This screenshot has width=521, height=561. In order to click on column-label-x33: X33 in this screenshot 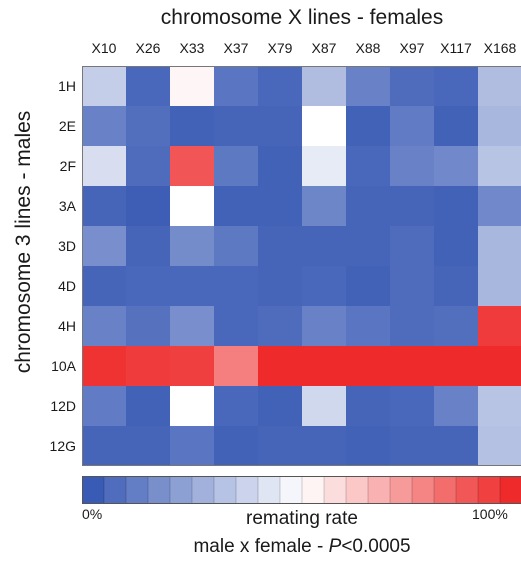, I will do `click(192, 48)`.